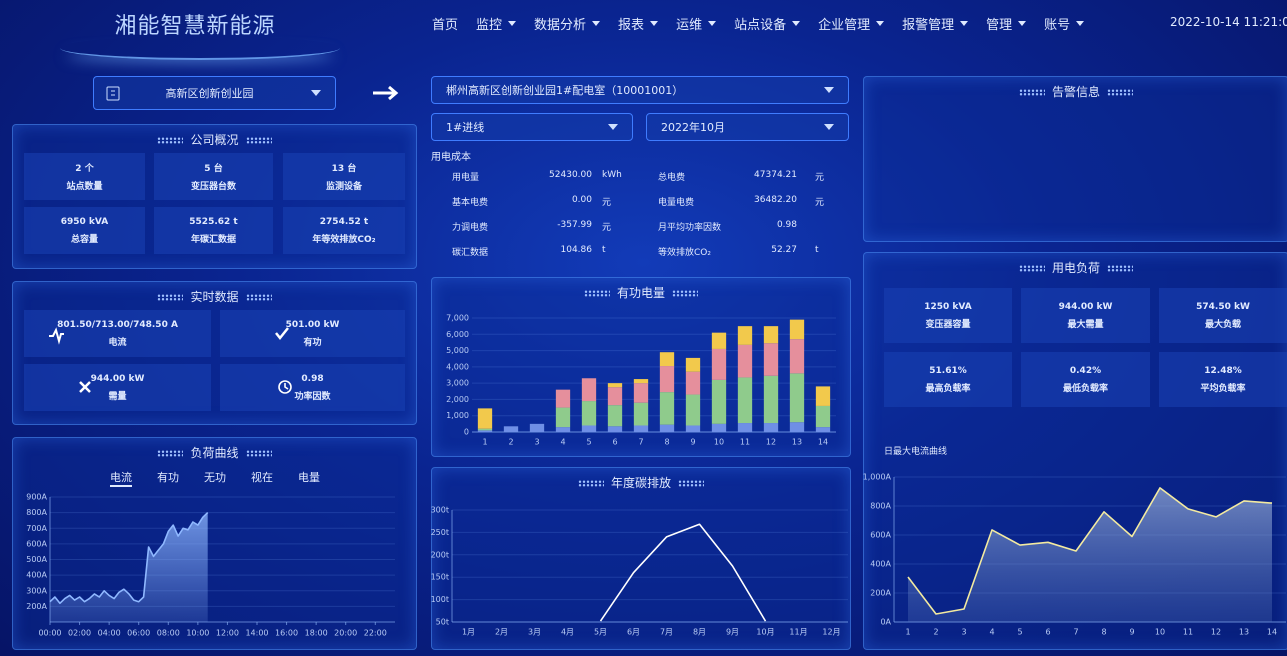  What do you see at coordinates (213, 230) in the screenshot?
I see `overview-cell: 5525.62 t 年碳汇数据` at bounding box center [213, 230].